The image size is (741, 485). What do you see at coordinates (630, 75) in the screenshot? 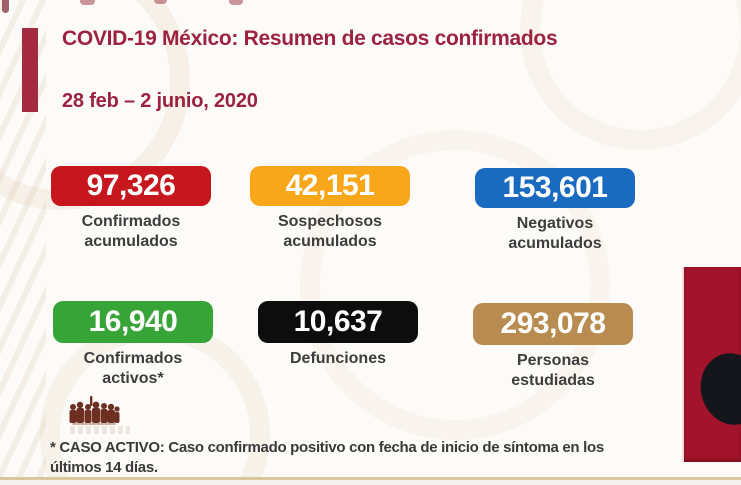
I see `watermark-swirl` at bounding box center [630, 75].